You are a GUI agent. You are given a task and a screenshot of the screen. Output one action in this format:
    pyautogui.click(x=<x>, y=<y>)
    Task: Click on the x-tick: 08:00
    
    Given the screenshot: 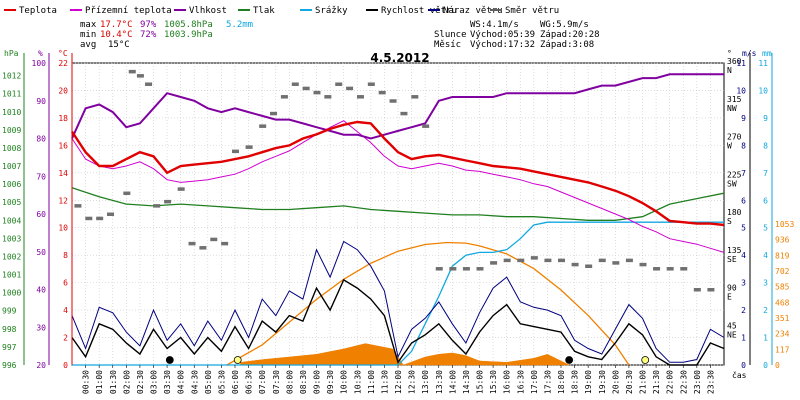 What is the action you would take?
    pyautogui.click(x=289, y=382)
    